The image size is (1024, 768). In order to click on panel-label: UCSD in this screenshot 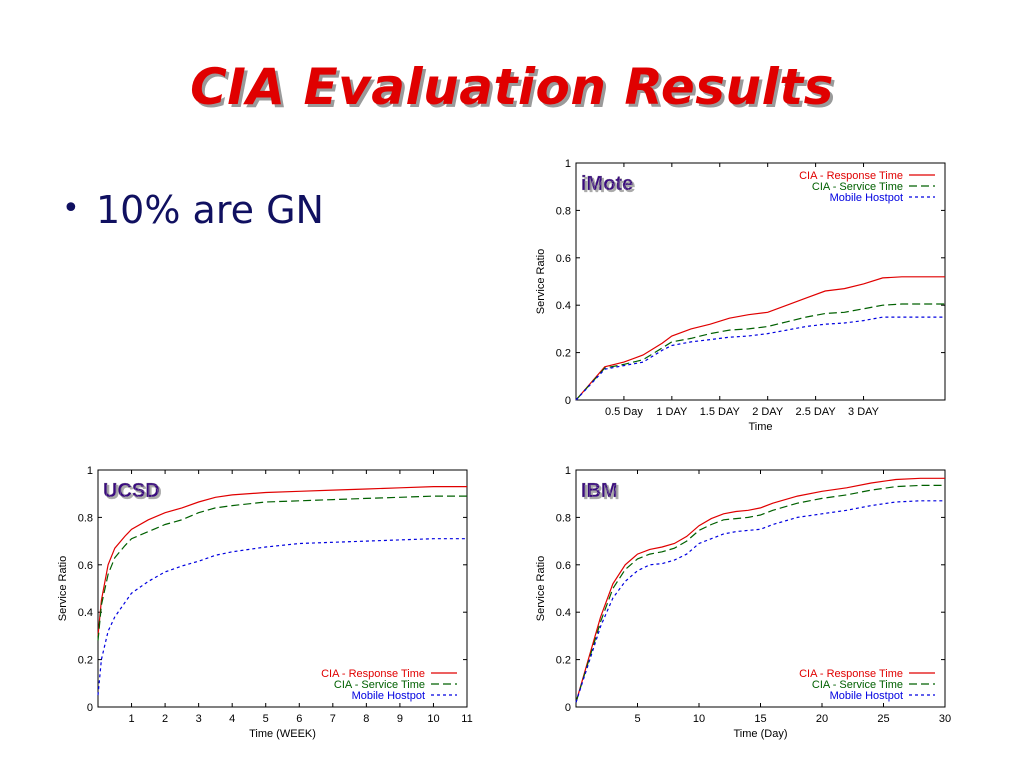, I will do `click(131, 491)`.